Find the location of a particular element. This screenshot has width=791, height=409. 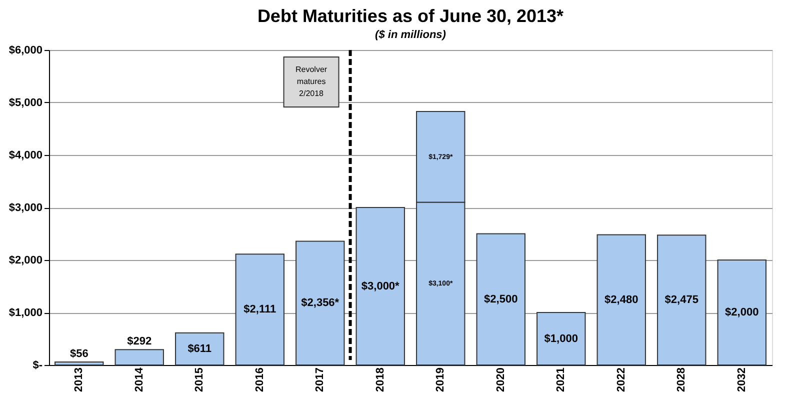

y-tick-label: $1,000 is located at coordinates (25, 313).